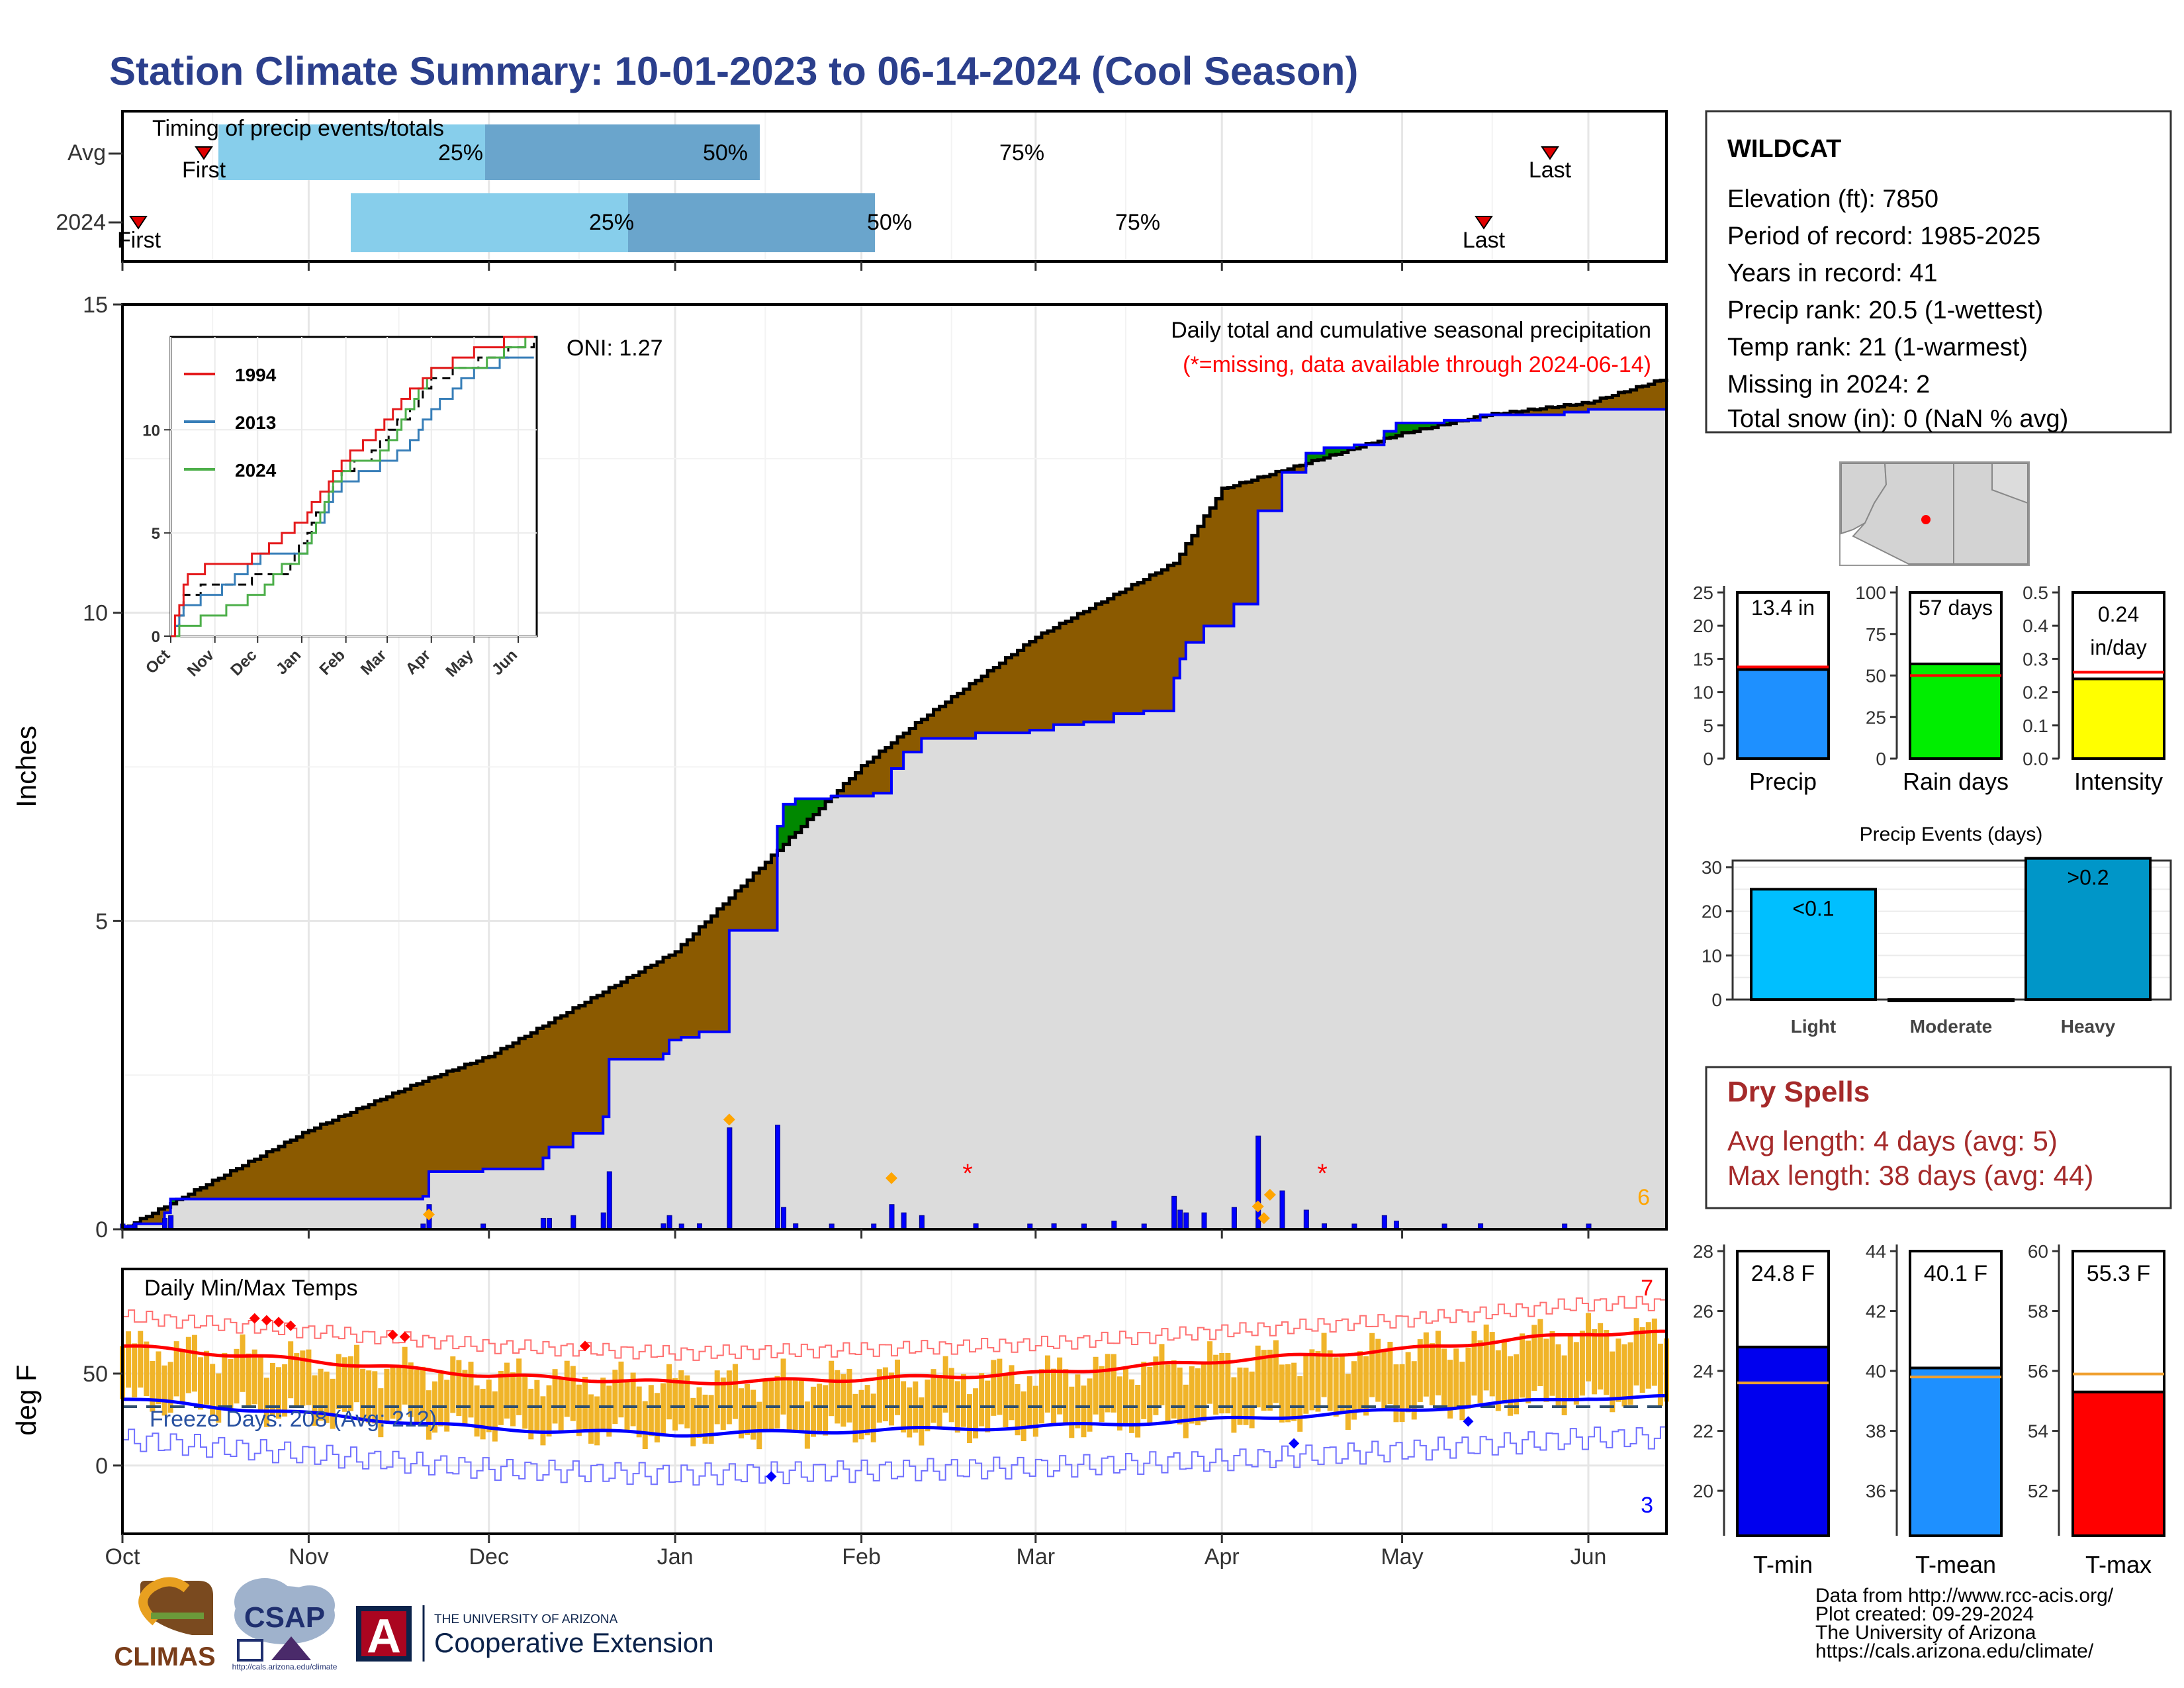  I want to click on record-min-count: 3, so click(1647, 1505).